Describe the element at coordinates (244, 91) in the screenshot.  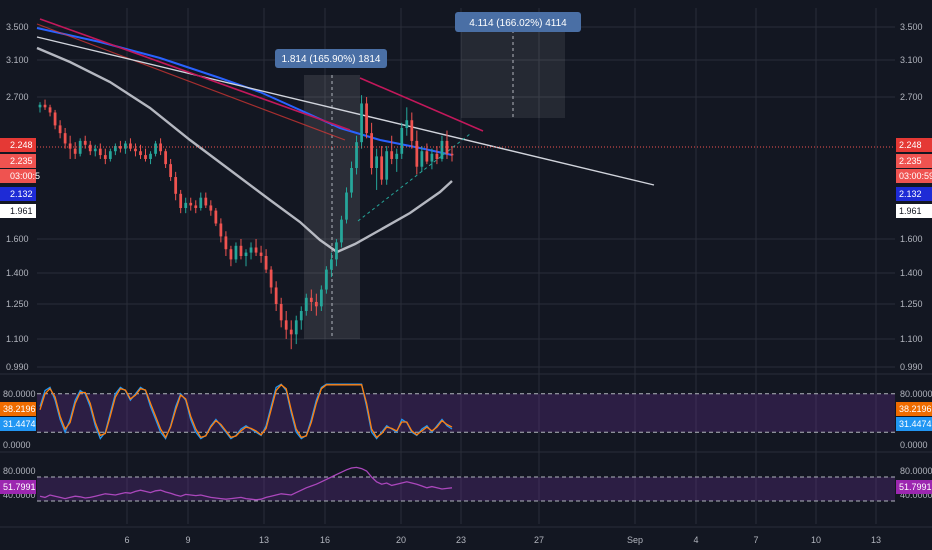
I see `moving-average-blue` at that location.